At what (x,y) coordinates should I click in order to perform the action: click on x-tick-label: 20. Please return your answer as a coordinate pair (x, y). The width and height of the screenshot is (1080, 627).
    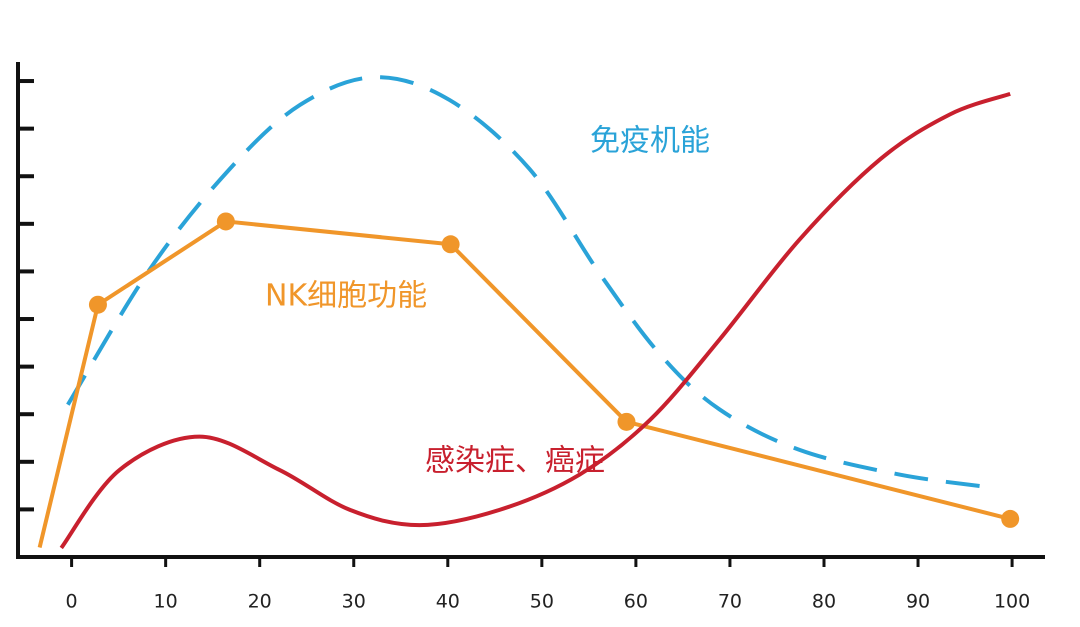
    Looking at the image, I should click on (260, 602).